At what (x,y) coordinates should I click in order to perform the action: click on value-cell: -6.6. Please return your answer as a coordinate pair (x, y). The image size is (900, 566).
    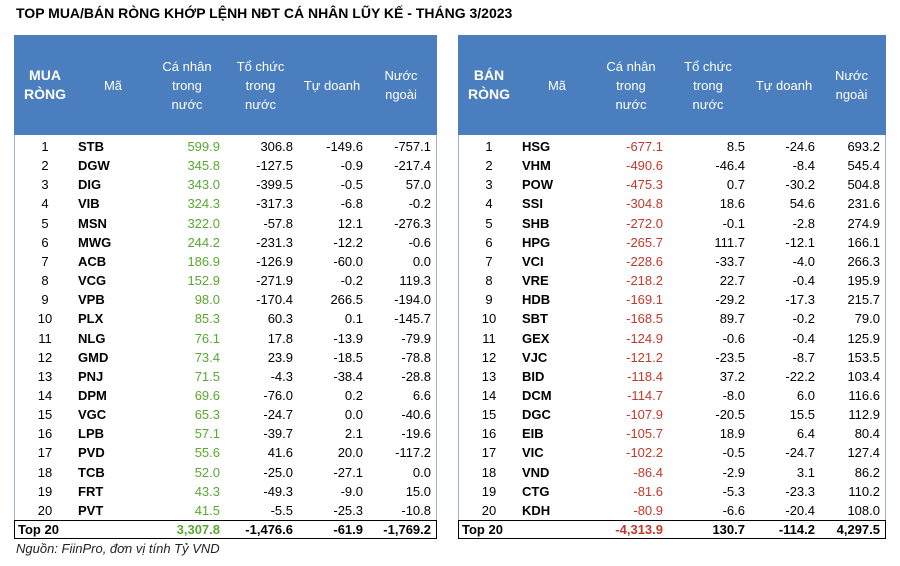
    Looking at the image, I should click on (733, 510).